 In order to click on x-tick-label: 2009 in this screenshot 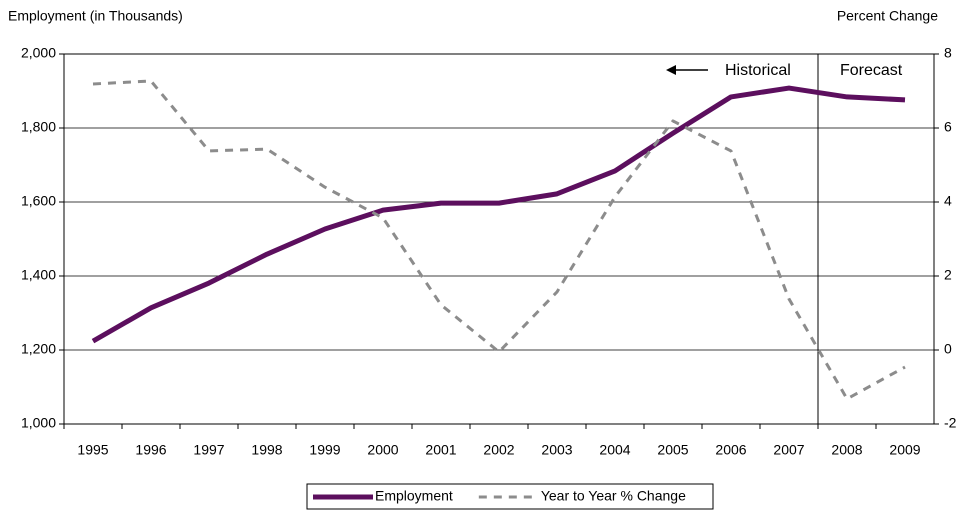, I will do `click(904, 450)`.